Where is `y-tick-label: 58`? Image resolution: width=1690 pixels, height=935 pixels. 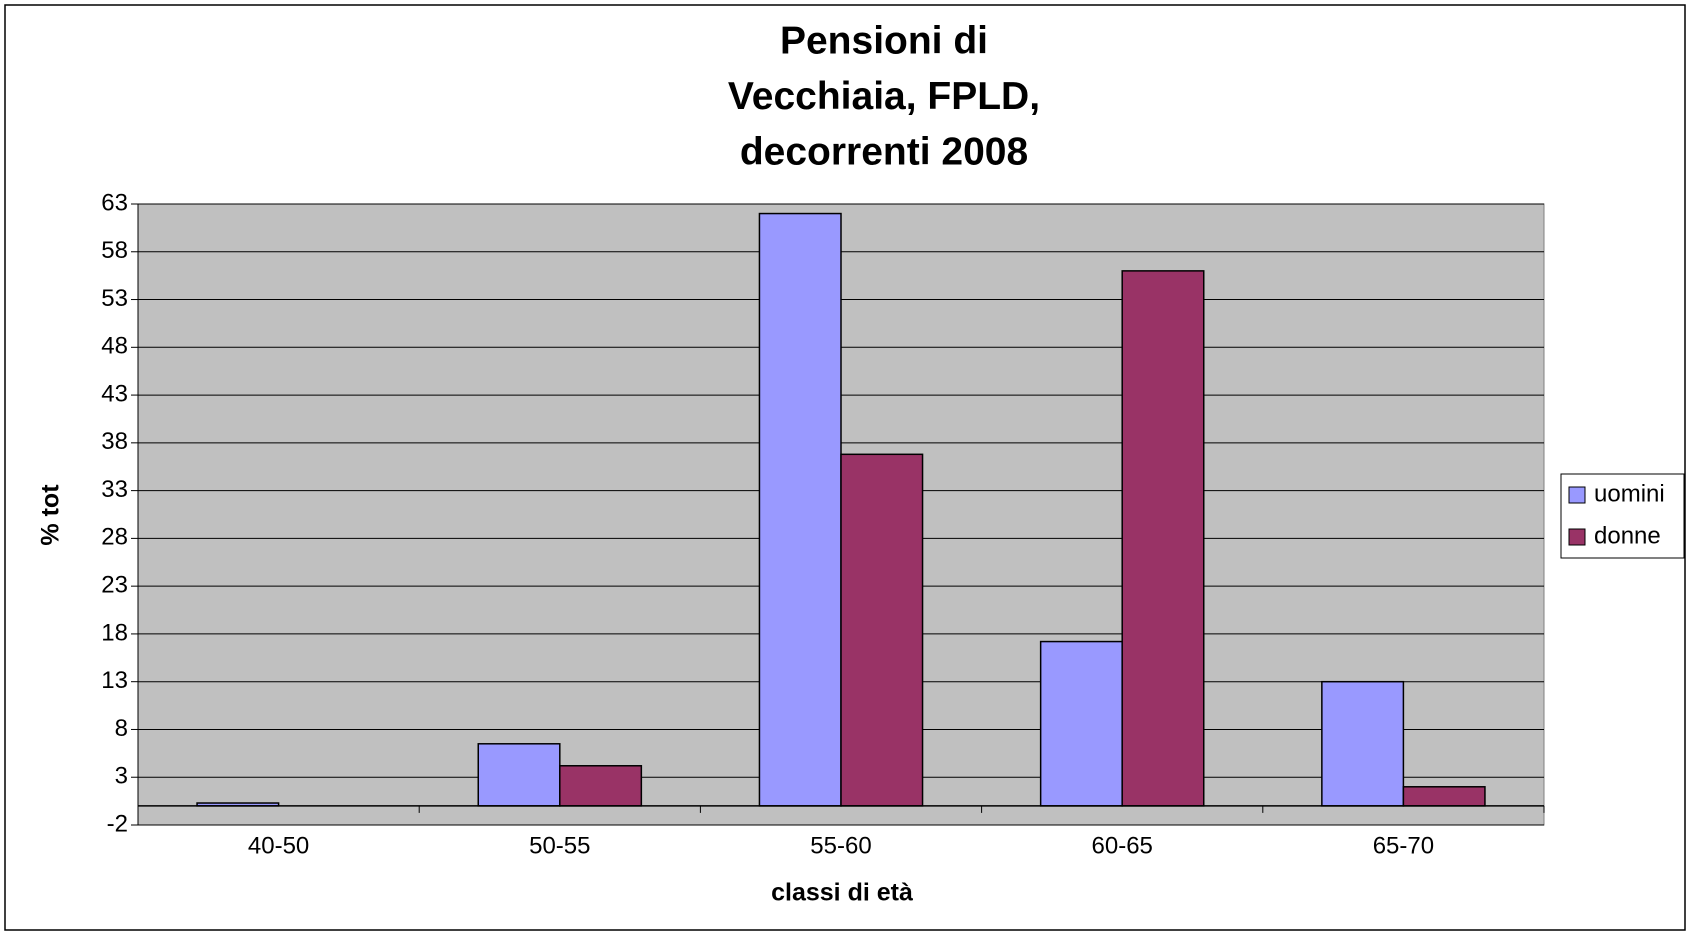
y-tick-label: 58 is located at coordinates (114, 250).